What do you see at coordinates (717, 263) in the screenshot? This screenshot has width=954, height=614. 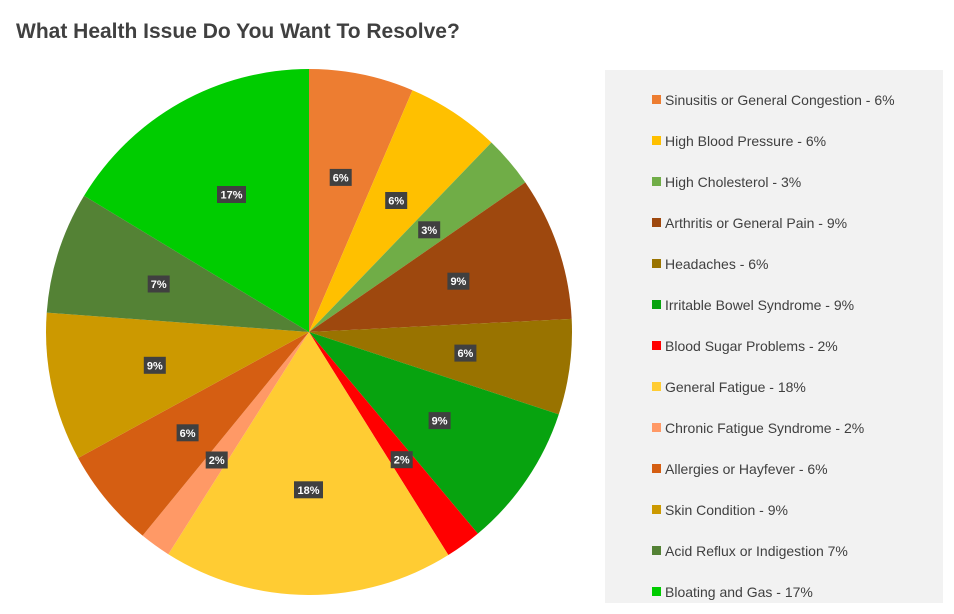 I see `legend-label: Headaches - 6%` at bounding box center [717, 263].